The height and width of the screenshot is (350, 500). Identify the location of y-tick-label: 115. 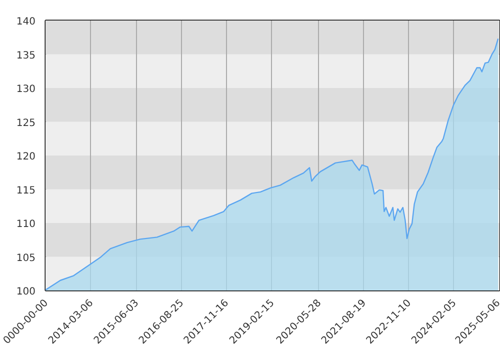
(26, 190).